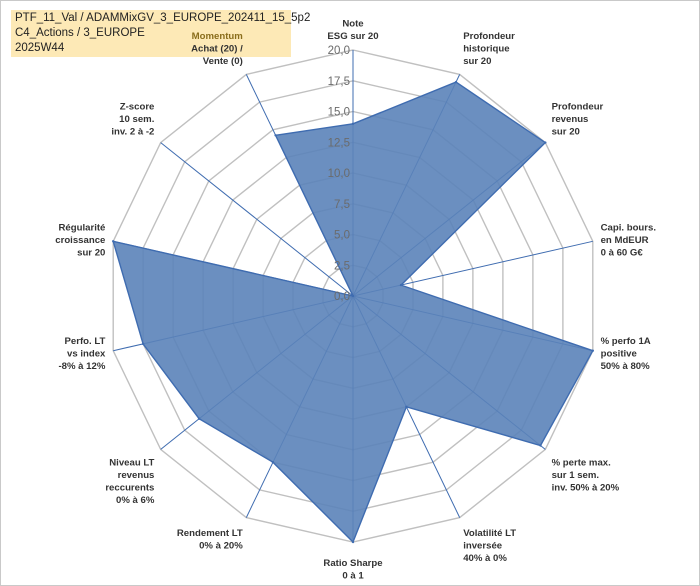  I want to click on tick-label: 0,0, so click(342, 297).